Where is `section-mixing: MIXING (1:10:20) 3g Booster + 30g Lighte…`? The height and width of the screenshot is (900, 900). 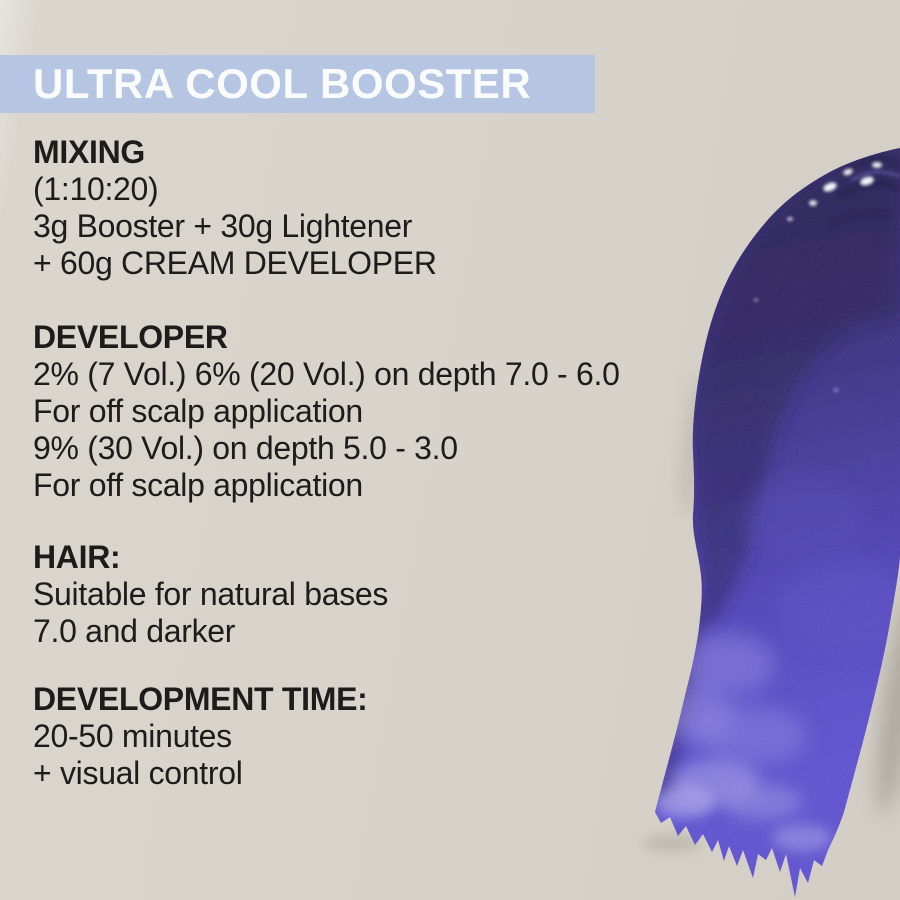
section-mixing: MIXING (1:10:20) 3g Booster + 30g Lighte… is located at coordinates (235, 208).